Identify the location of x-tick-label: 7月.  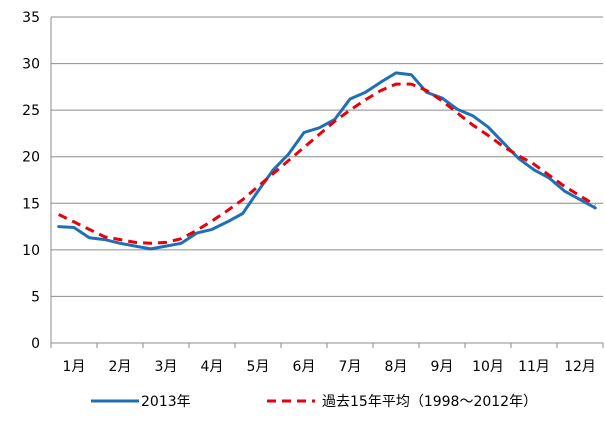
(350, 367).